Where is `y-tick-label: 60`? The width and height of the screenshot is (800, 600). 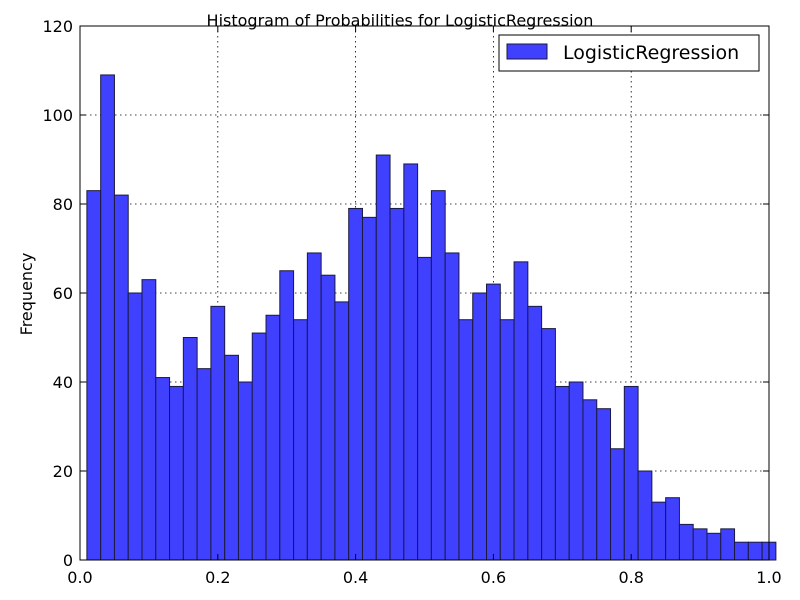 y-tick-label: 60 is located at coordinates (63, 293).